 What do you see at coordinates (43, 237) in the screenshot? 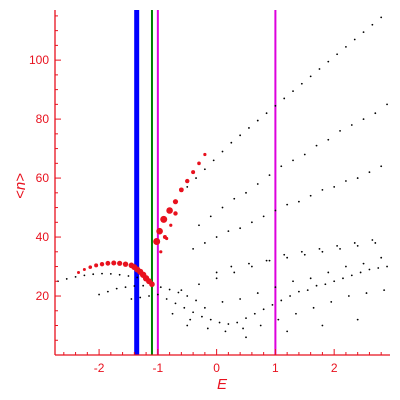
I see `y-tick-label: 40` at bounding box center [43, 237].